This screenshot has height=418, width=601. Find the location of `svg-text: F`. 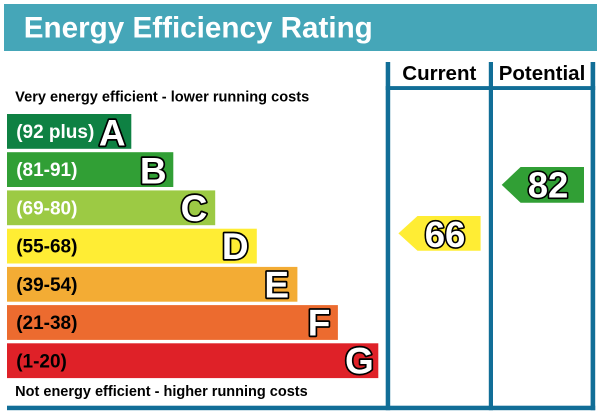

svg-text: F is located at coordinates (319, 322).